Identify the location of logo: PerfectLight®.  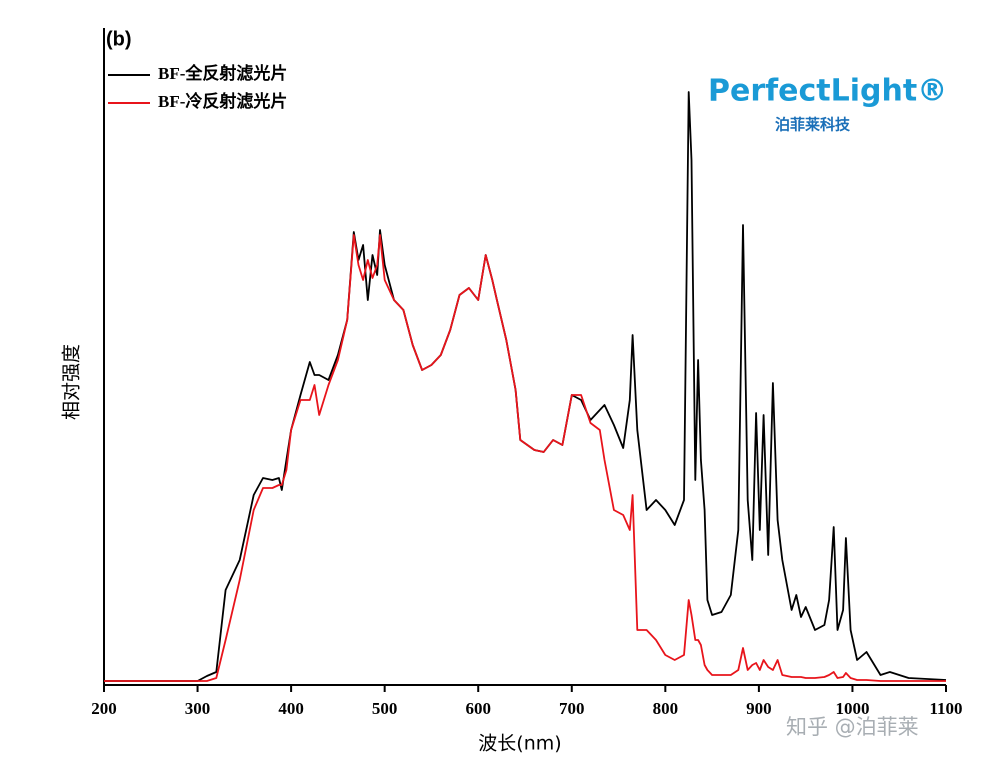
(827, 91).